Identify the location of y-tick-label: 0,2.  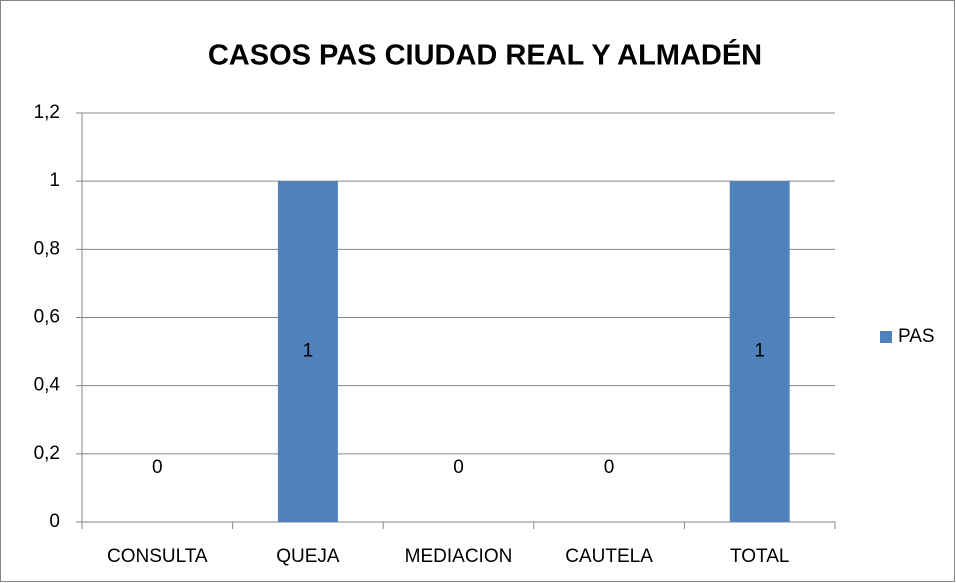
(47, 453).